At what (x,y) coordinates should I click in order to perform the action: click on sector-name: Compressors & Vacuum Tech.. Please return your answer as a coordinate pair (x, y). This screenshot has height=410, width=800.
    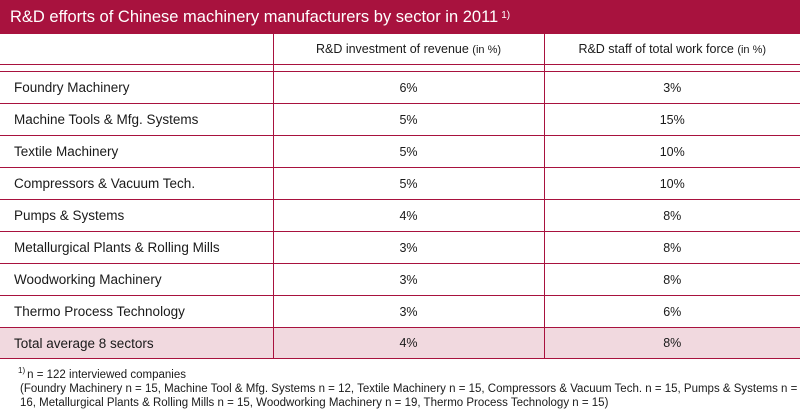
    Looking at the image, I should click on (137, 183).